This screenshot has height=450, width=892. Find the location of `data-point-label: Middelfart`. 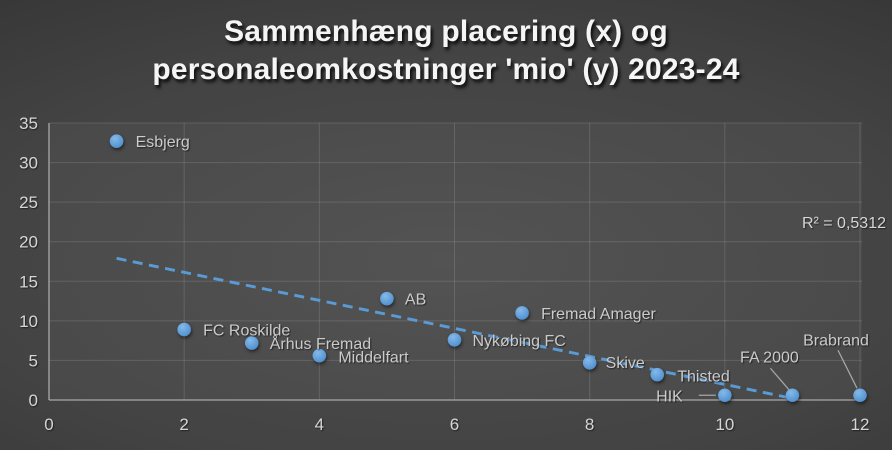

data-point-label: Middelfart is located at coordinates (373, 358).